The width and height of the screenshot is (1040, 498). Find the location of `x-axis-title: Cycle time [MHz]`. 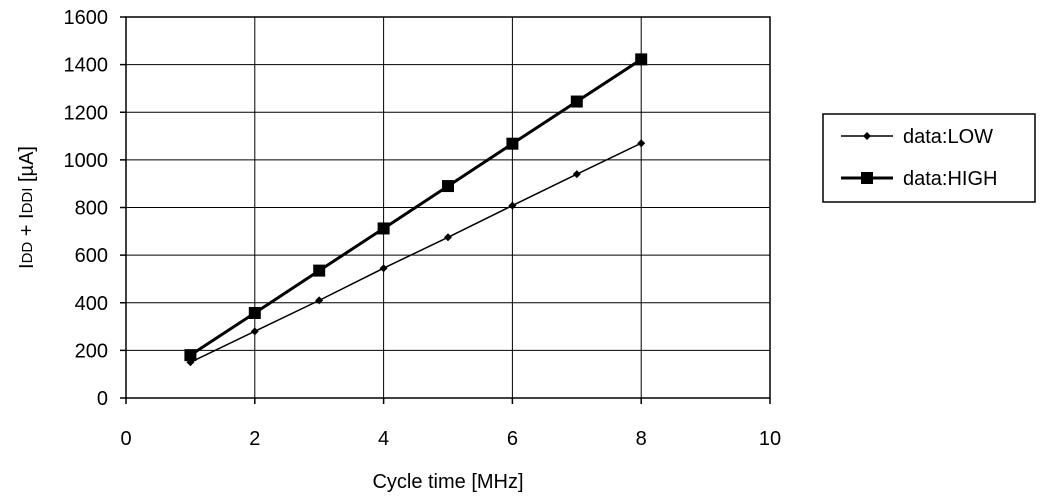

x-axis-title: Cycle time [MHz] is located at coordinates (447, 482).